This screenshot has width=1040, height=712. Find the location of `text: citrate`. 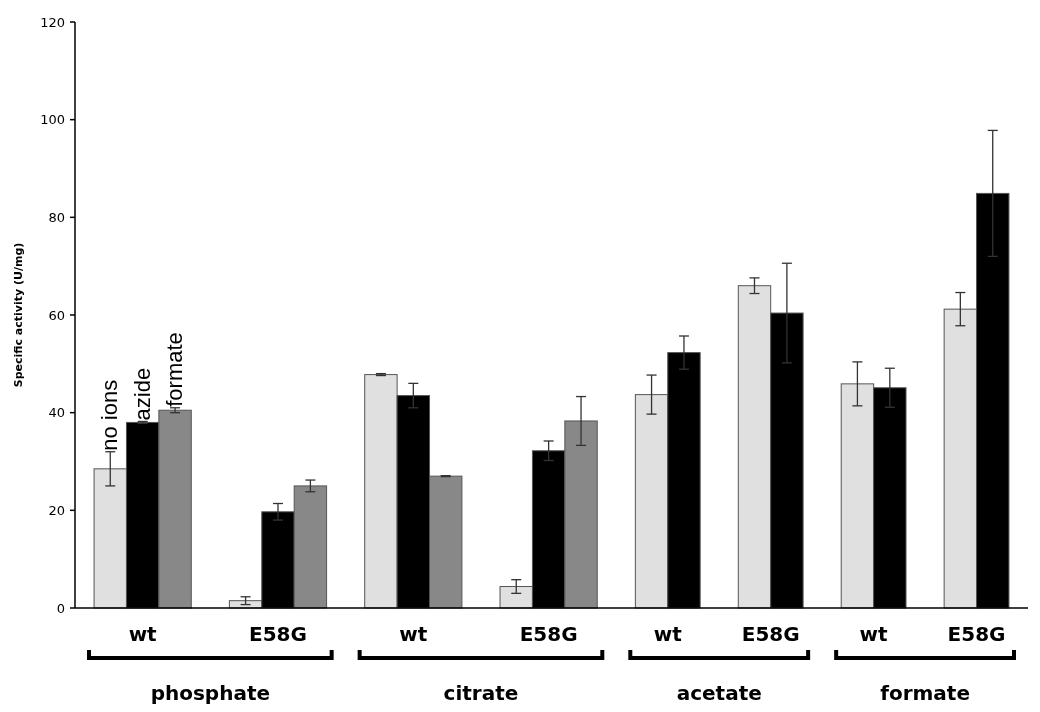

text: citrate is located at coordinates (481, 693).